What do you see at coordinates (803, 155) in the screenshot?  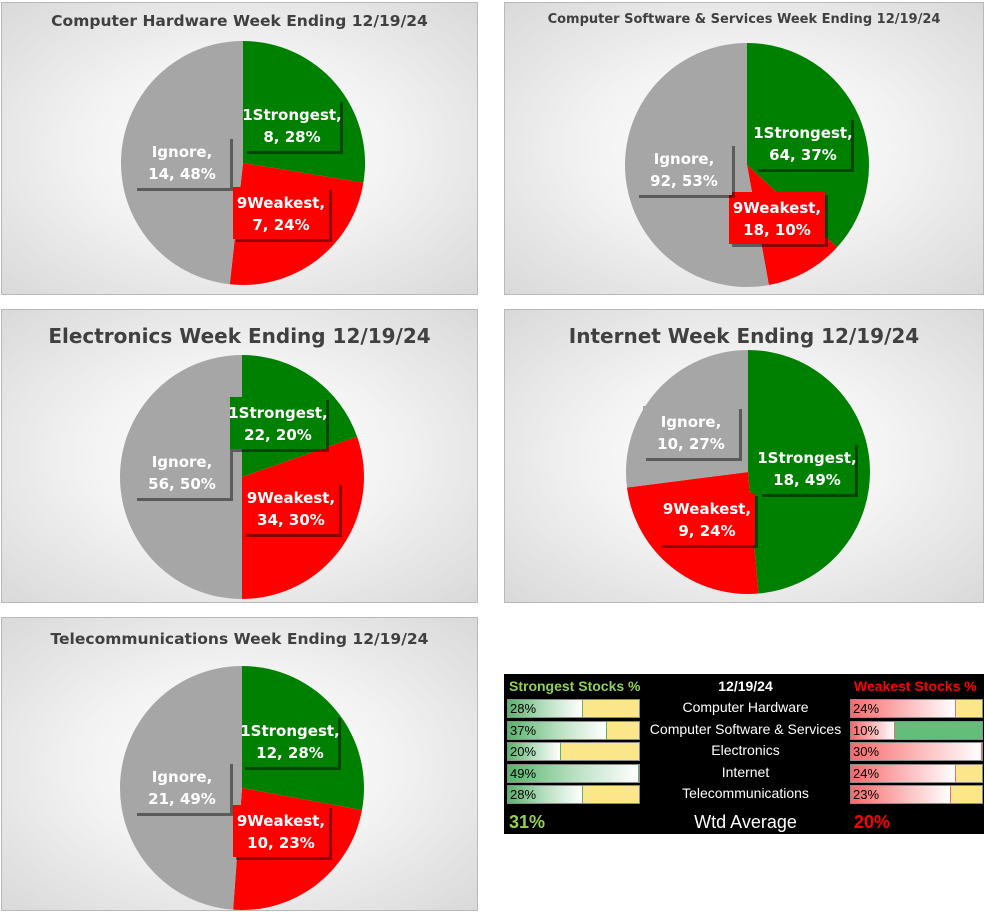 I see `label-value: 64, 37%` at bounding box center [803, 155].